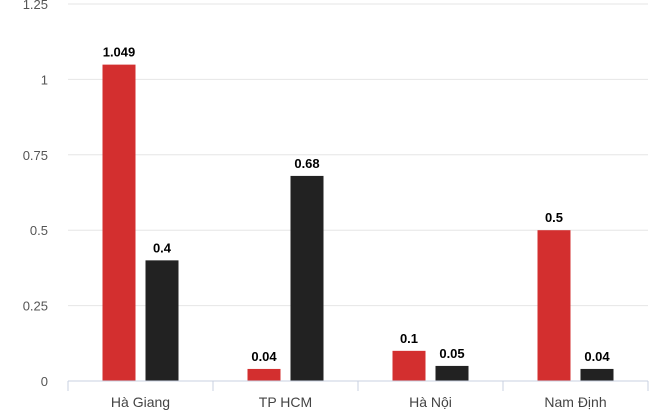 Image resolution: width=660 pixels, height=414 pixels. I want to click on data-label: 0.05, so click(451, 353).